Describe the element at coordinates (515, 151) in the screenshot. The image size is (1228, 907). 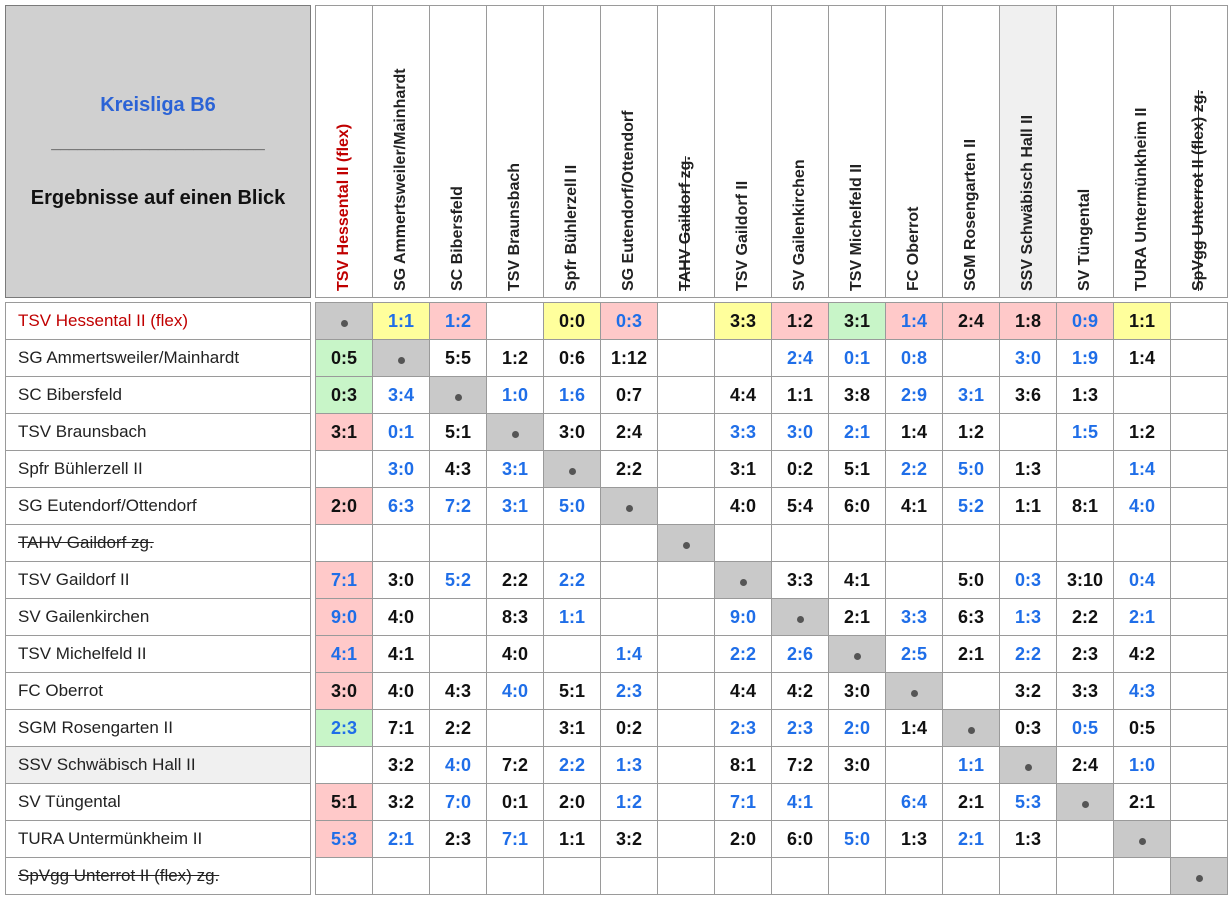
I see `column-header-team: TSV Braunsbach` at that location.